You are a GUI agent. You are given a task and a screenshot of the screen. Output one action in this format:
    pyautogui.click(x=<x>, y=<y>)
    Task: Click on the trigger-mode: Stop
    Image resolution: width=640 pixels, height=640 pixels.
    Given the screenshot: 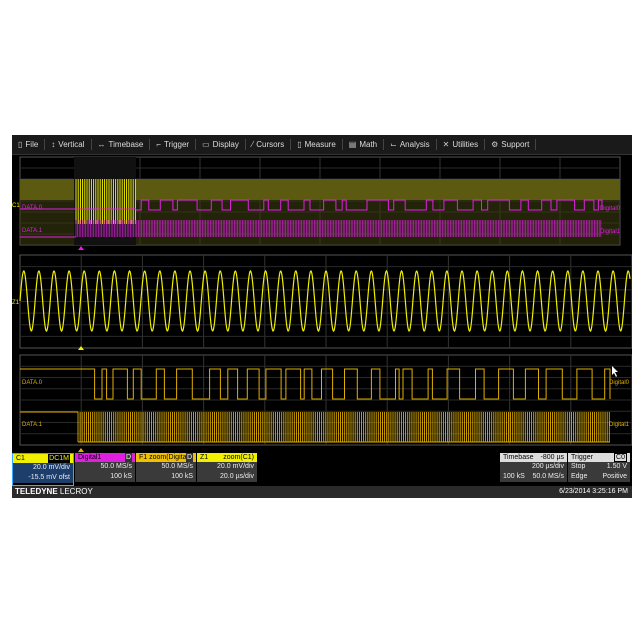 What is the action you would take?
    pyautogui.click(x=578, y=466)
    